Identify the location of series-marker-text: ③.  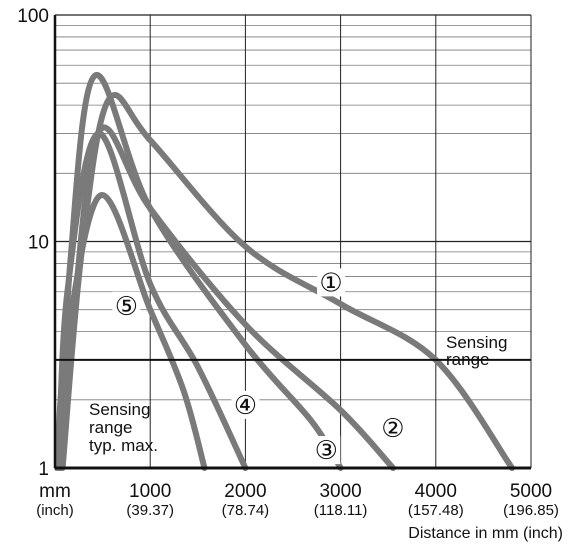
(326, 450).